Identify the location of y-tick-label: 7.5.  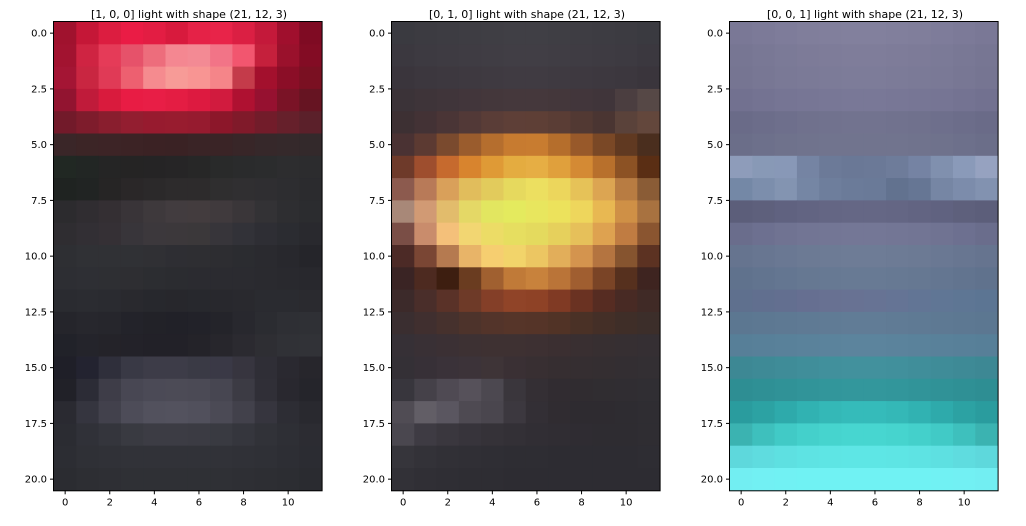
(715, 201).